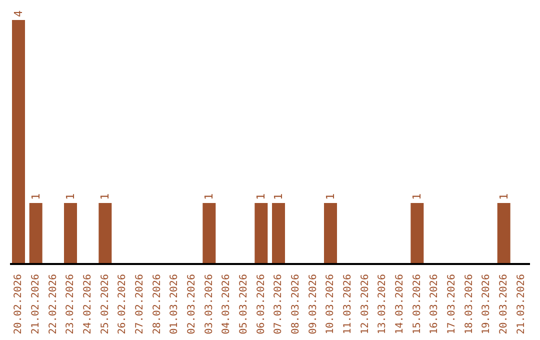 The width and height of the screenshot is (540, 340). I want to click on x-tick-label: 02.03.2026, so click(192, 304).